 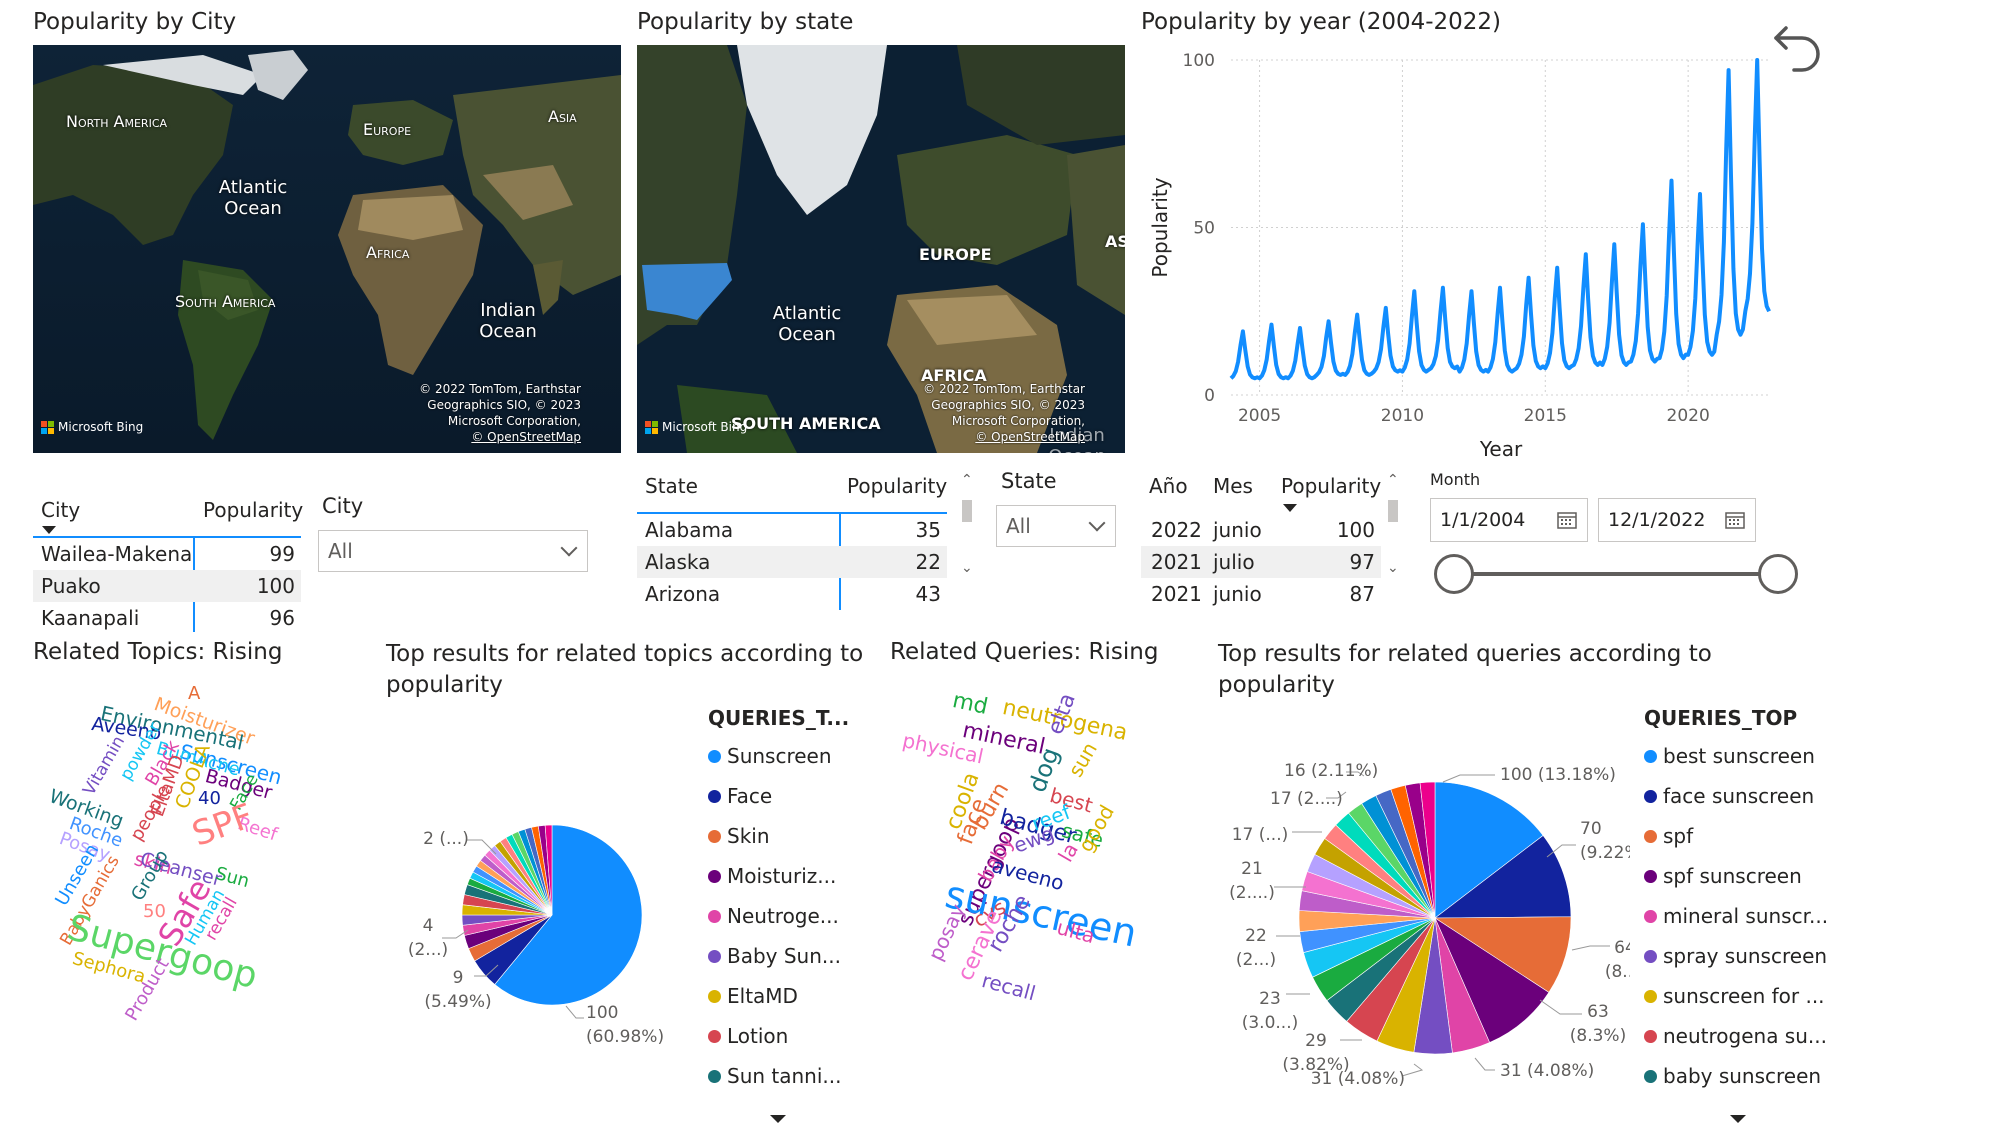 I want to click on pie-data-label: 9, so click(x=458, y=978).